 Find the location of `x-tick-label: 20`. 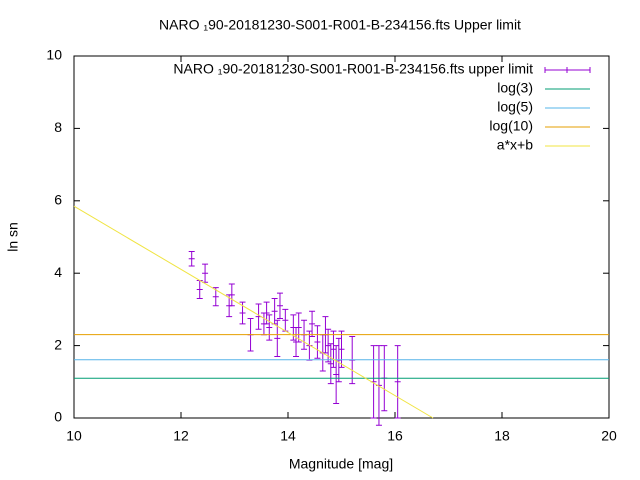

x-tick-label: 20 is located at coordinates (609, 436).